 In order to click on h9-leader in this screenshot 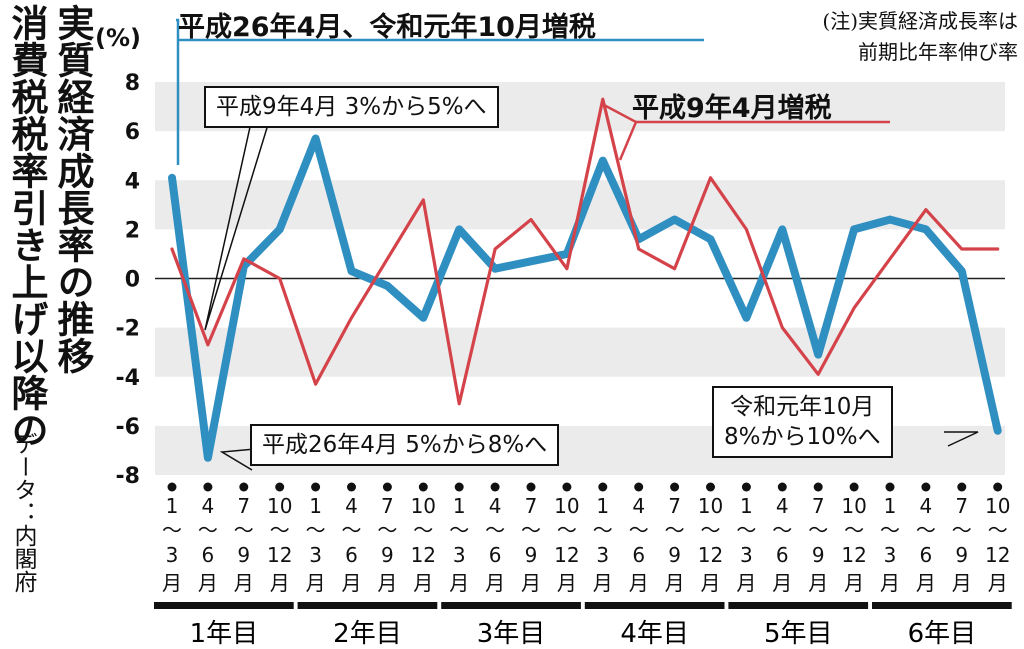, I will do `click(237, 224)`.